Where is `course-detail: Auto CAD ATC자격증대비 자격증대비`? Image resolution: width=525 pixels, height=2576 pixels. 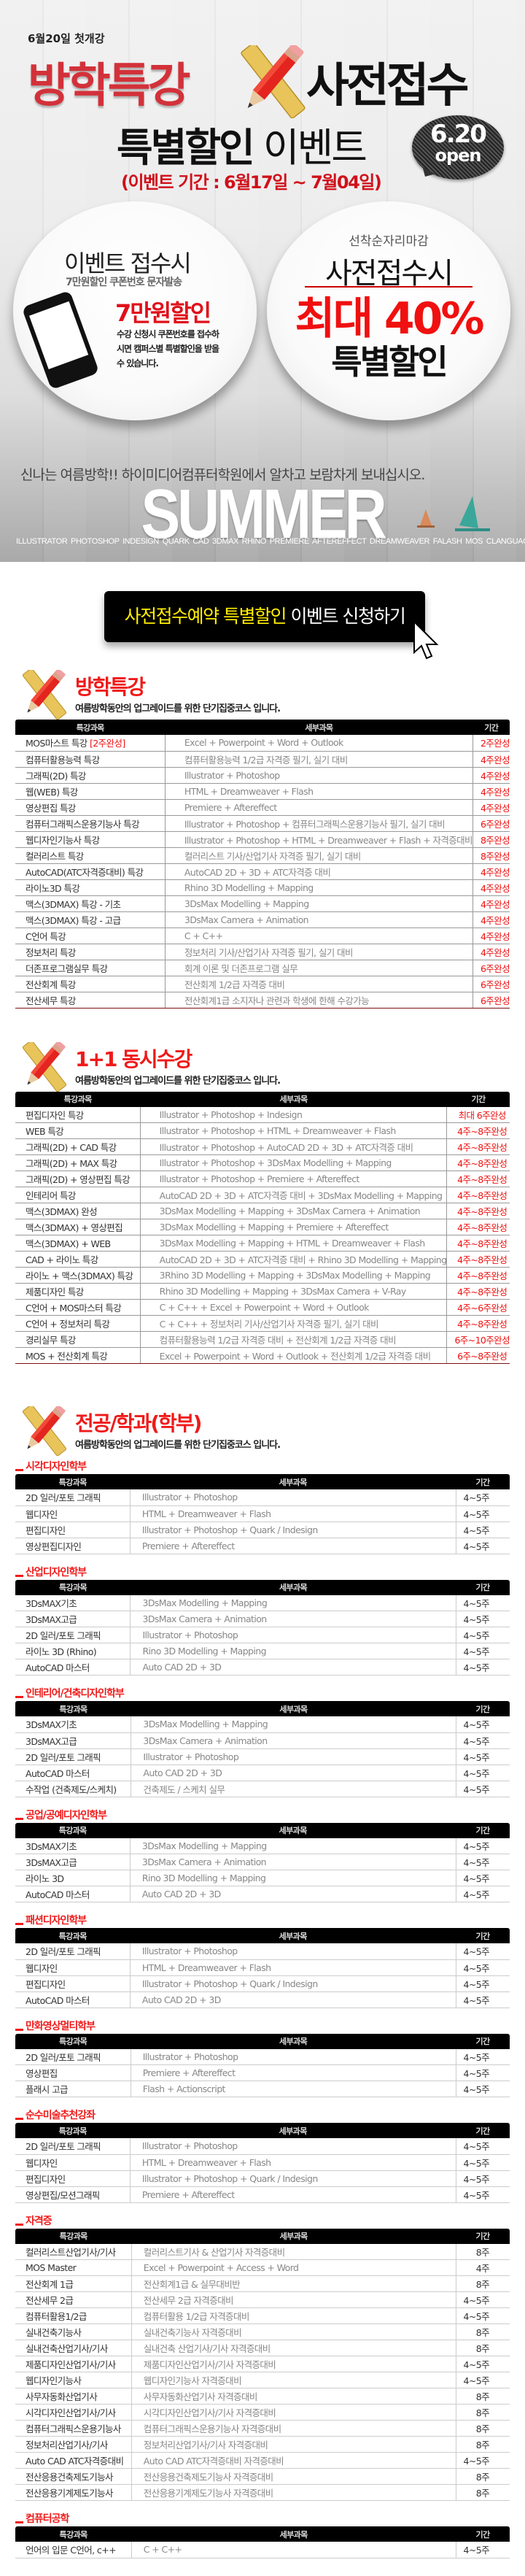 course-detail: Auto CAD ATC자격증대비 자격증대비 is located at coordinates (293, 2460).